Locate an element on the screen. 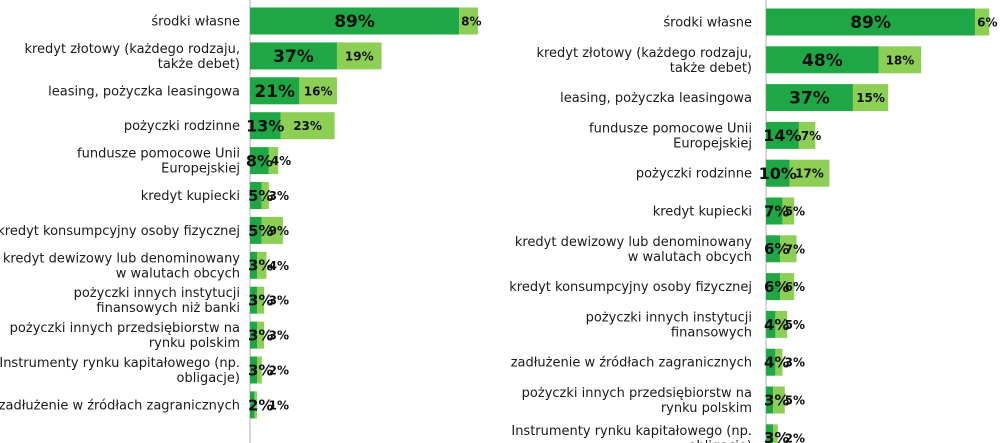 The image size is (1008, 443). left-category-label: pożyczki rodzinne is located at coordinates (182, 126).